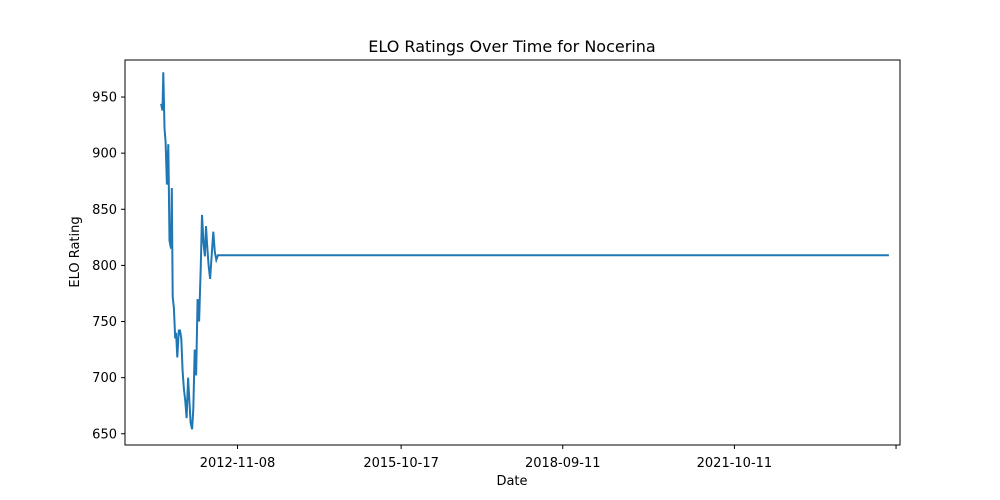 This screenshot has height=500, width=1000. I want to click on x-tick-label: 2015-10-17, so click(401, 463).